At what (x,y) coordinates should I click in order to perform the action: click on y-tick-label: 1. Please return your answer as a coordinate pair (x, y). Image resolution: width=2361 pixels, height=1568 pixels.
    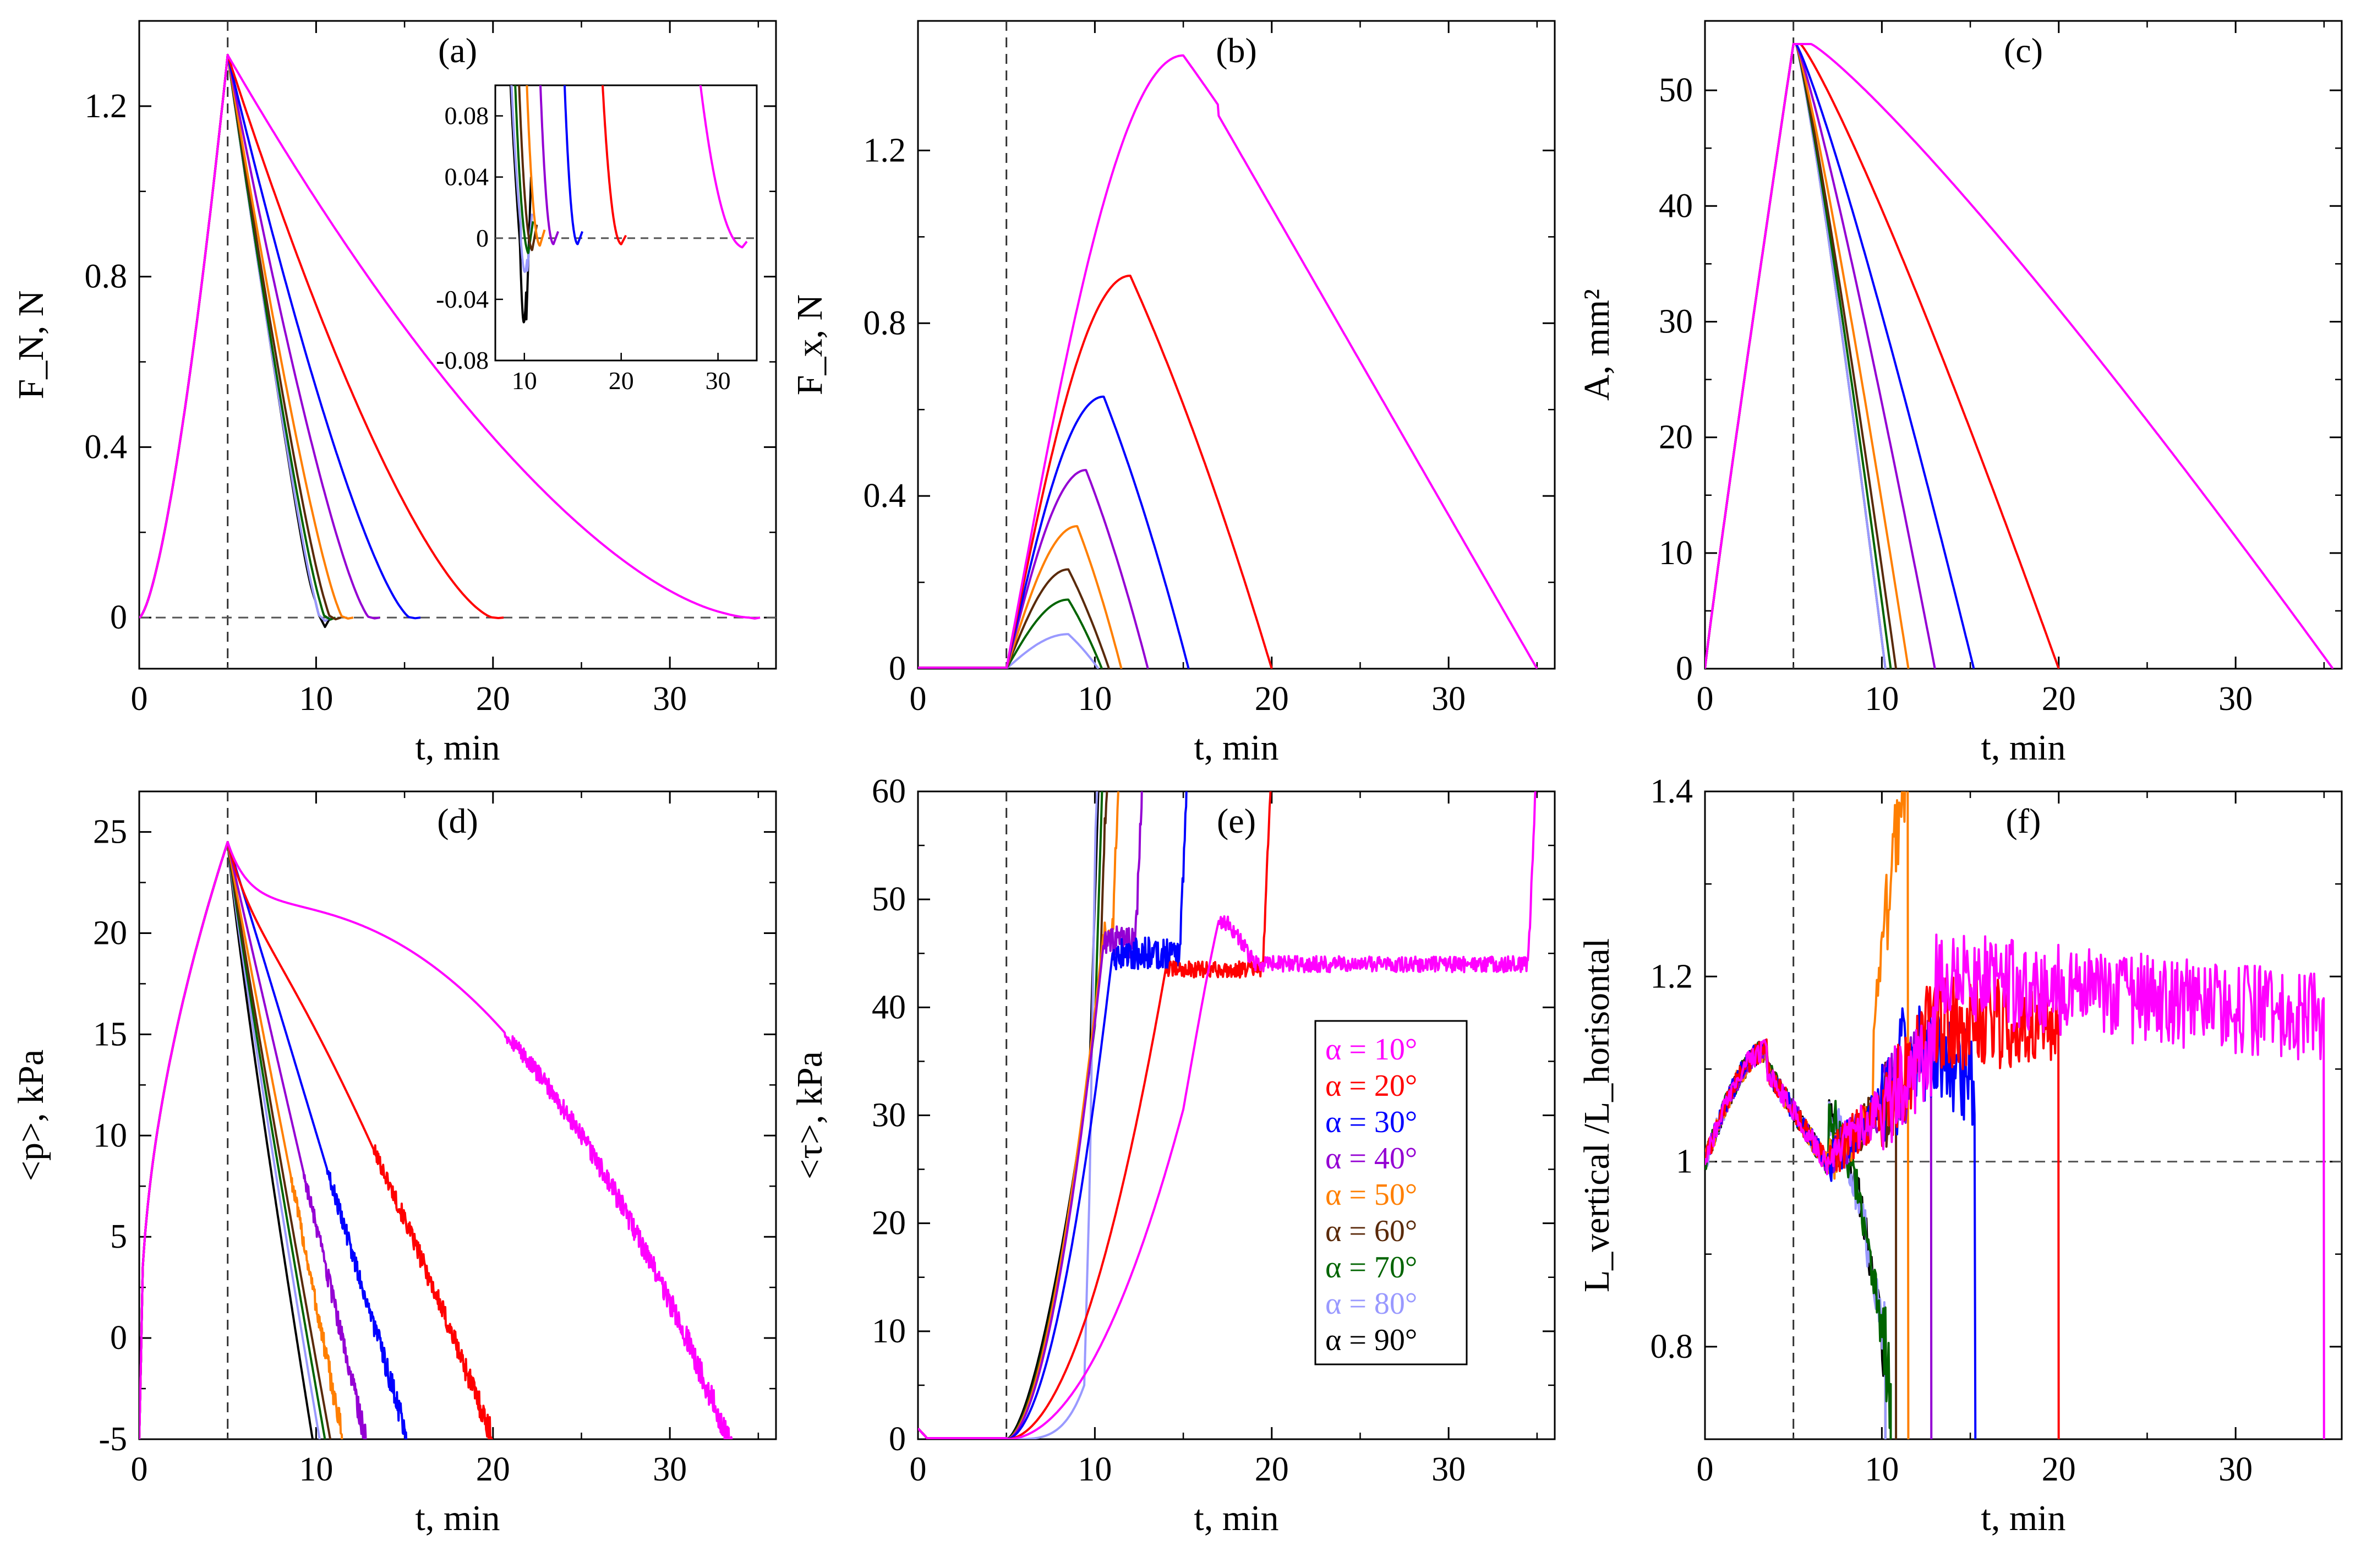
    Looking at the image, I should click on (1684, 1162).